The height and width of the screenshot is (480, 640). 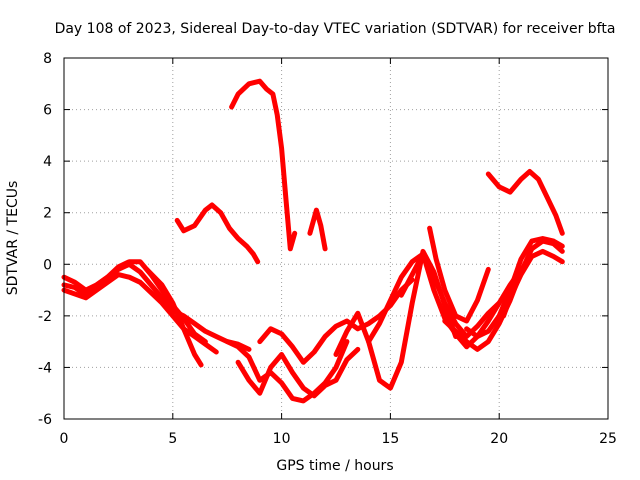 What do you see at coordinates (282, 439) in the screenshot?
I see `x-tick-label: 10` at bounding box center [282, 439].